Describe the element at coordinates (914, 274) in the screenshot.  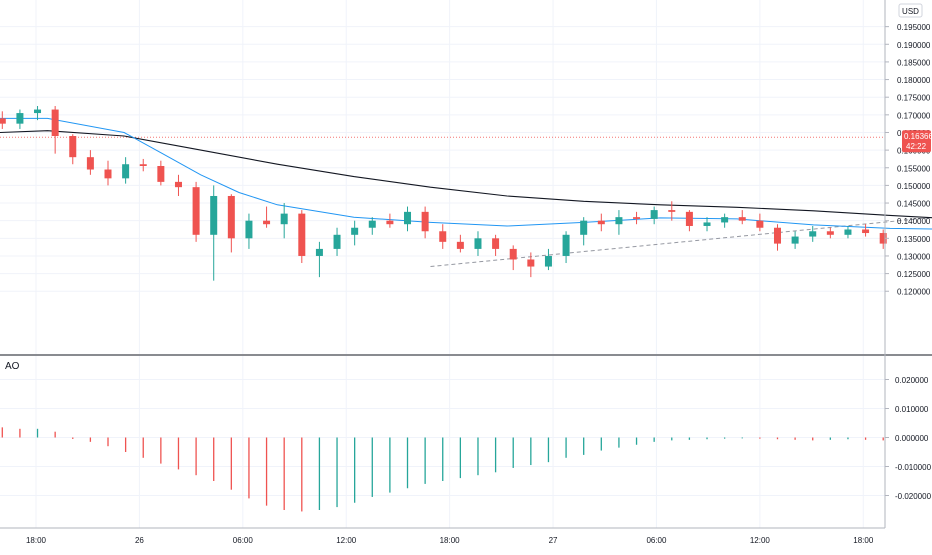
I see `price-tick-label: 0.125000` at that location.